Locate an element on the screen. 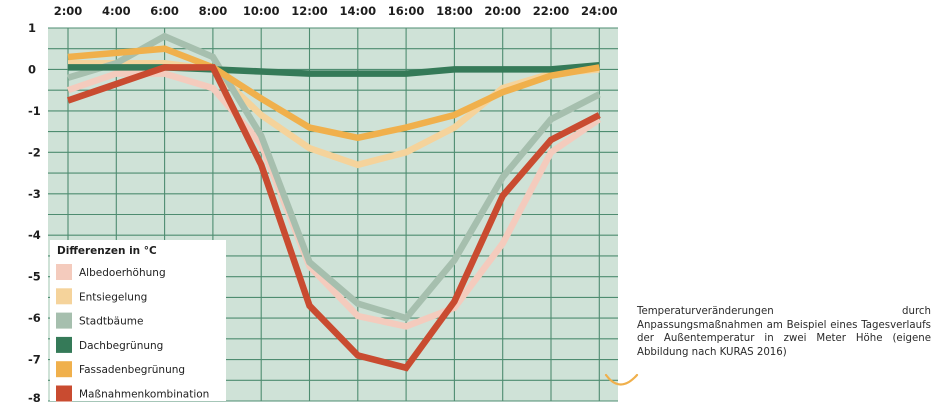 Image resolution: width=951 pixels, height=406 pixels. legend-label: Albedoerhöhung is located at coordinates (122, 273).